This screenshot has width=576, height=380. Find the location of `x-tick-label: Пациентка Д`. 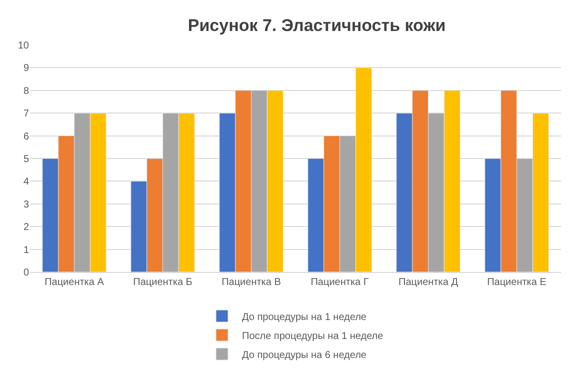

x-tick-label: Пациентка Д is located at coordinates (428, 282).